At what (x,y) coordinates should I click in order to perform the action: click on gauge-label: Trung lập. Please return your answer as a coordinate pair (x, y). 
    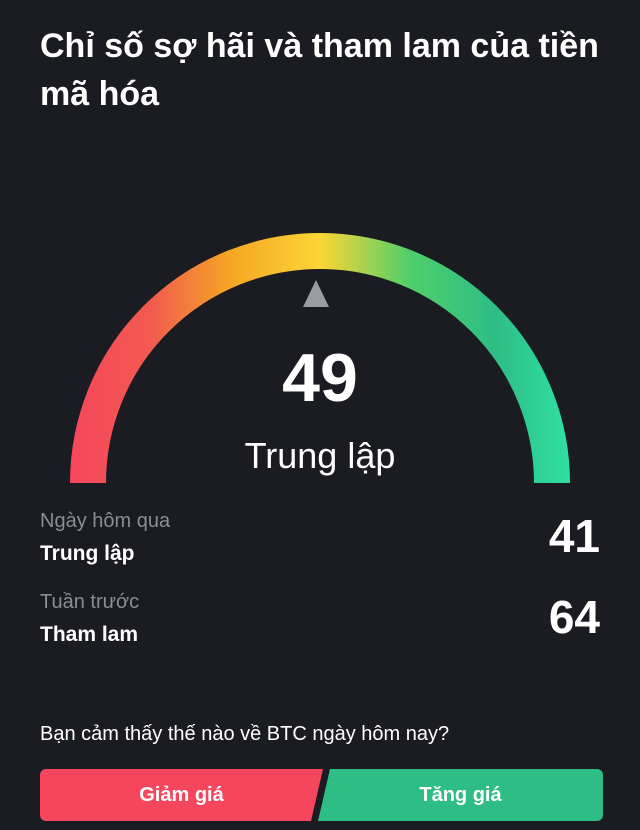
    Looking at the image, I should click on (320, 455).